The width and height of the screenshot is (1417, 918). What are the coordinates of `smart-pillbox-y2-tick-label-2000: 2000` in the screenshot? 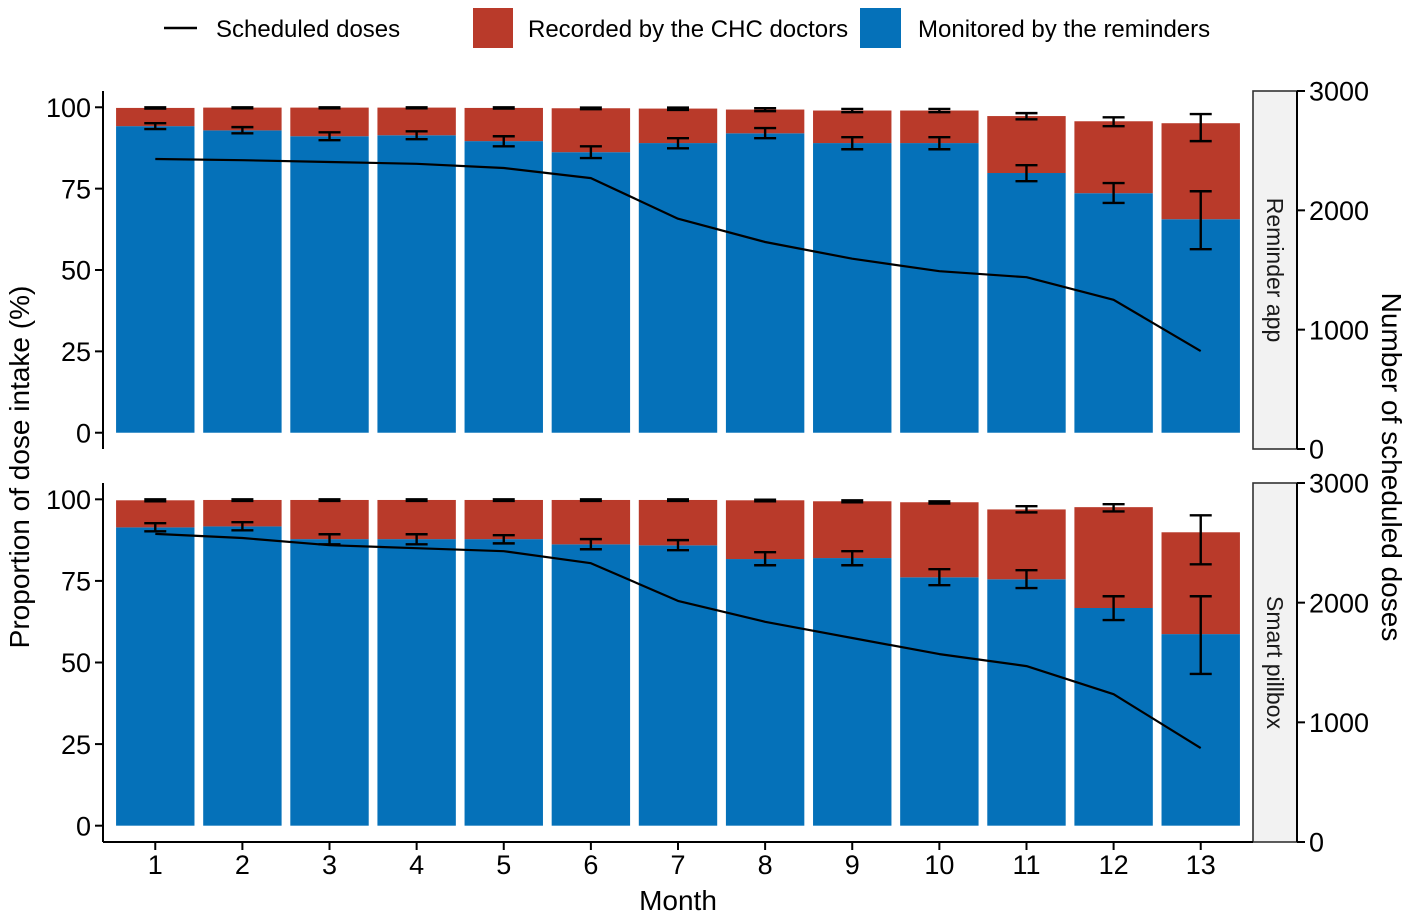 It's located at (1339, 603).